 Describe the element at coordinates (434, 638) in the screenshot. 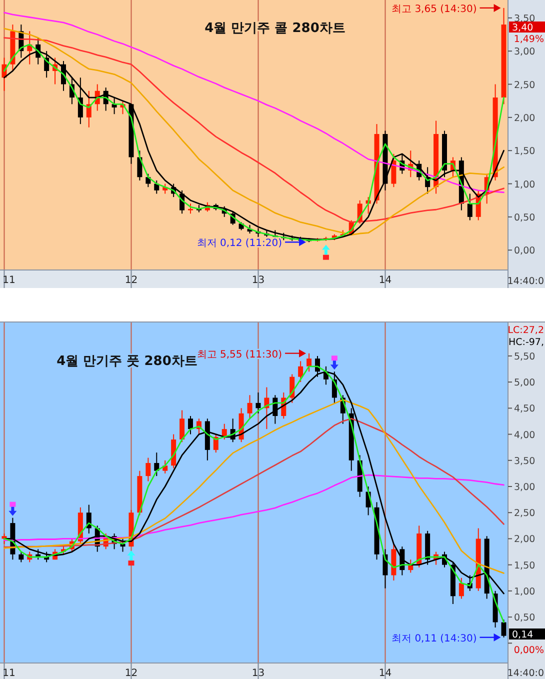

I see `annotation: 최저 0,11 (14:30)` at that location.